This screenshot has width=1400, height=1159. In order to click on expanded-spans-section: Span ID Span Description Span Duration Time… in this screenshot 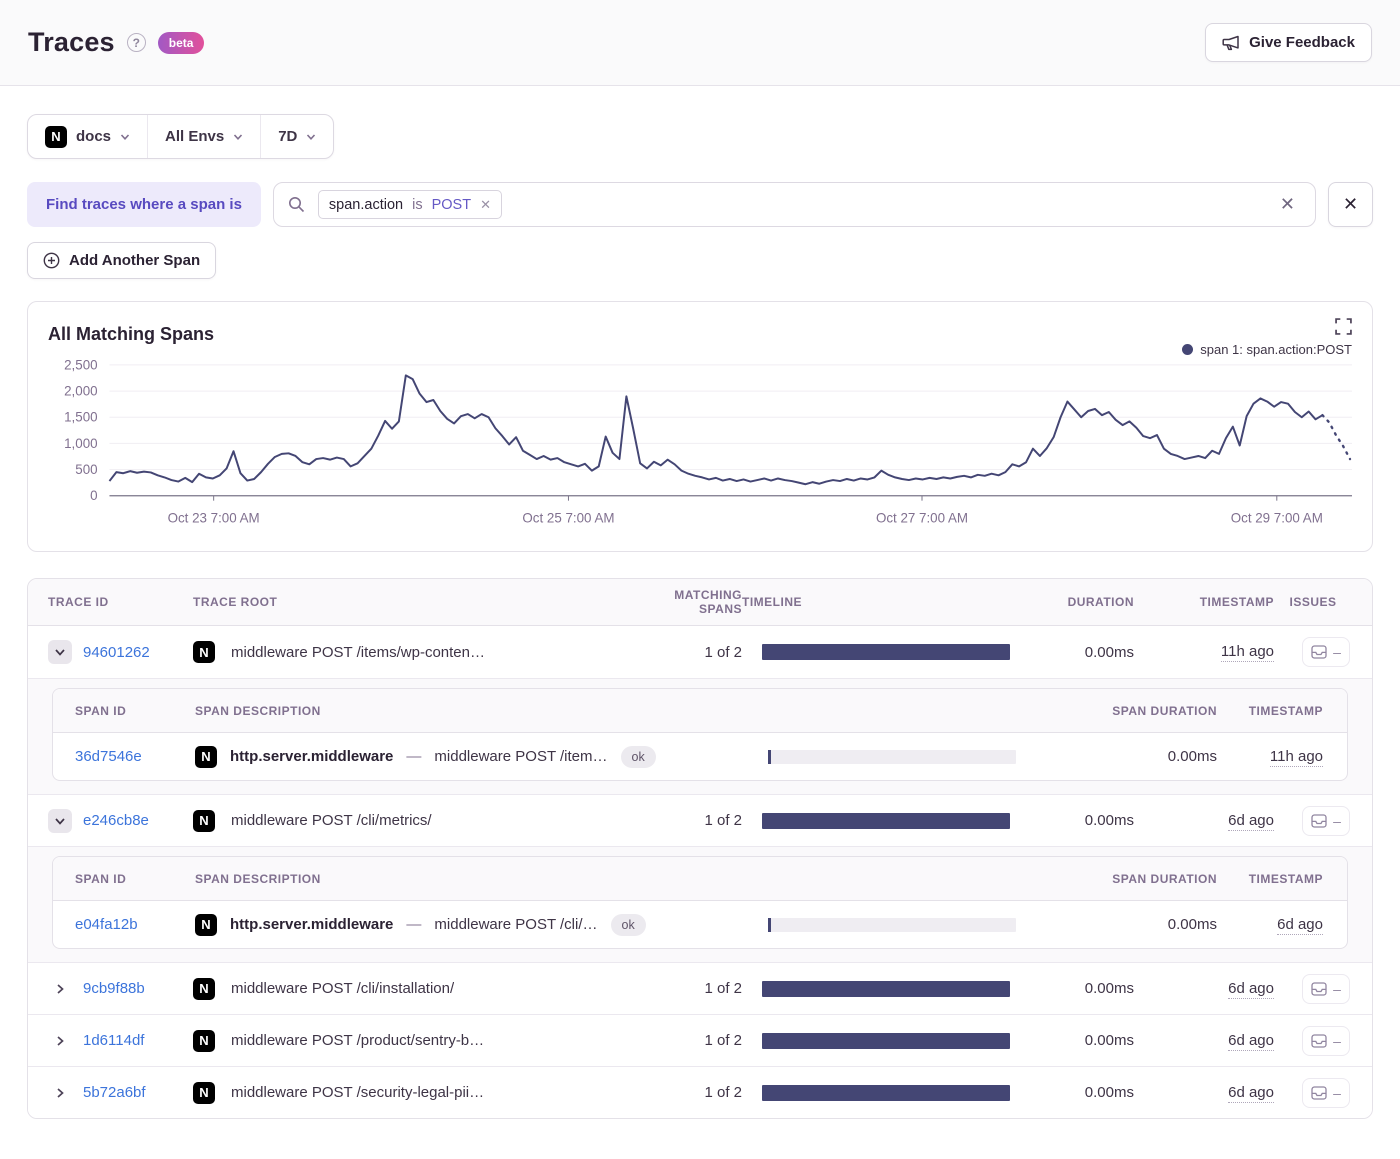, I will do `click(700, 736)`.